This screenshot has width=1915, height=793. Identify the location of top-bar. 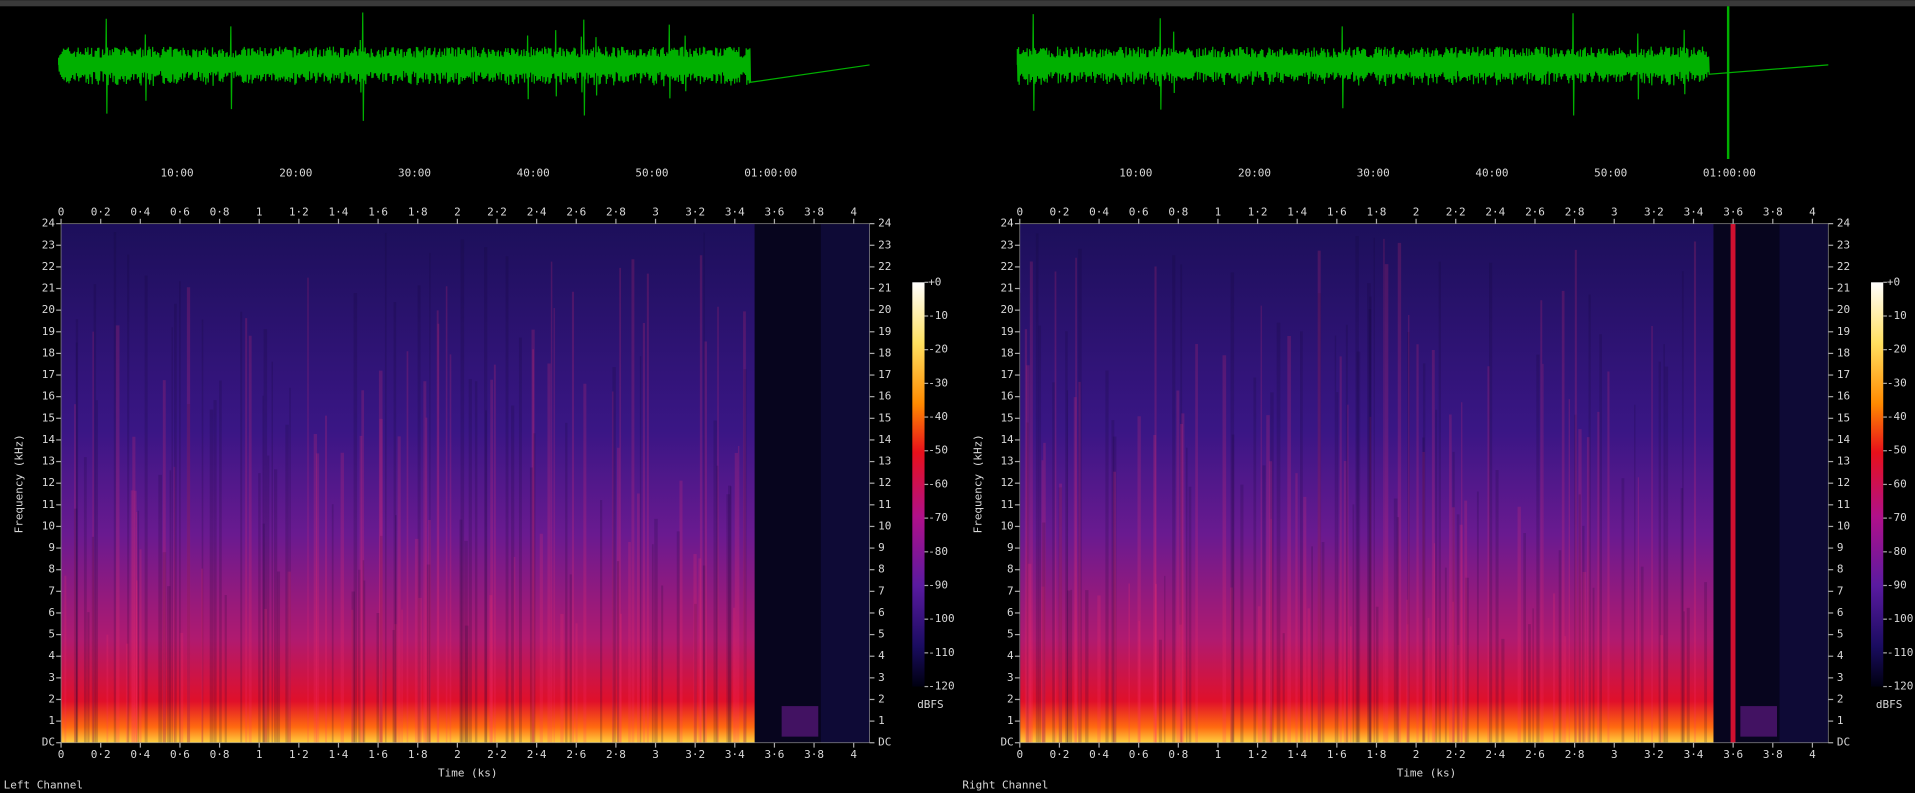
(957, 3).